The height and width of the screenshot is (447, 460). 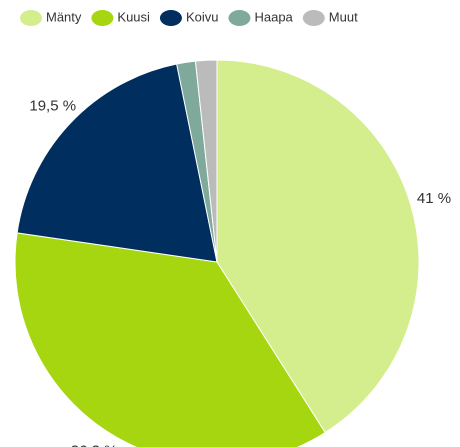 What do you see at coordinates (273, 16) in the screenshot?
I see `legend-label: Haapa` at bounding box center [273, 16].